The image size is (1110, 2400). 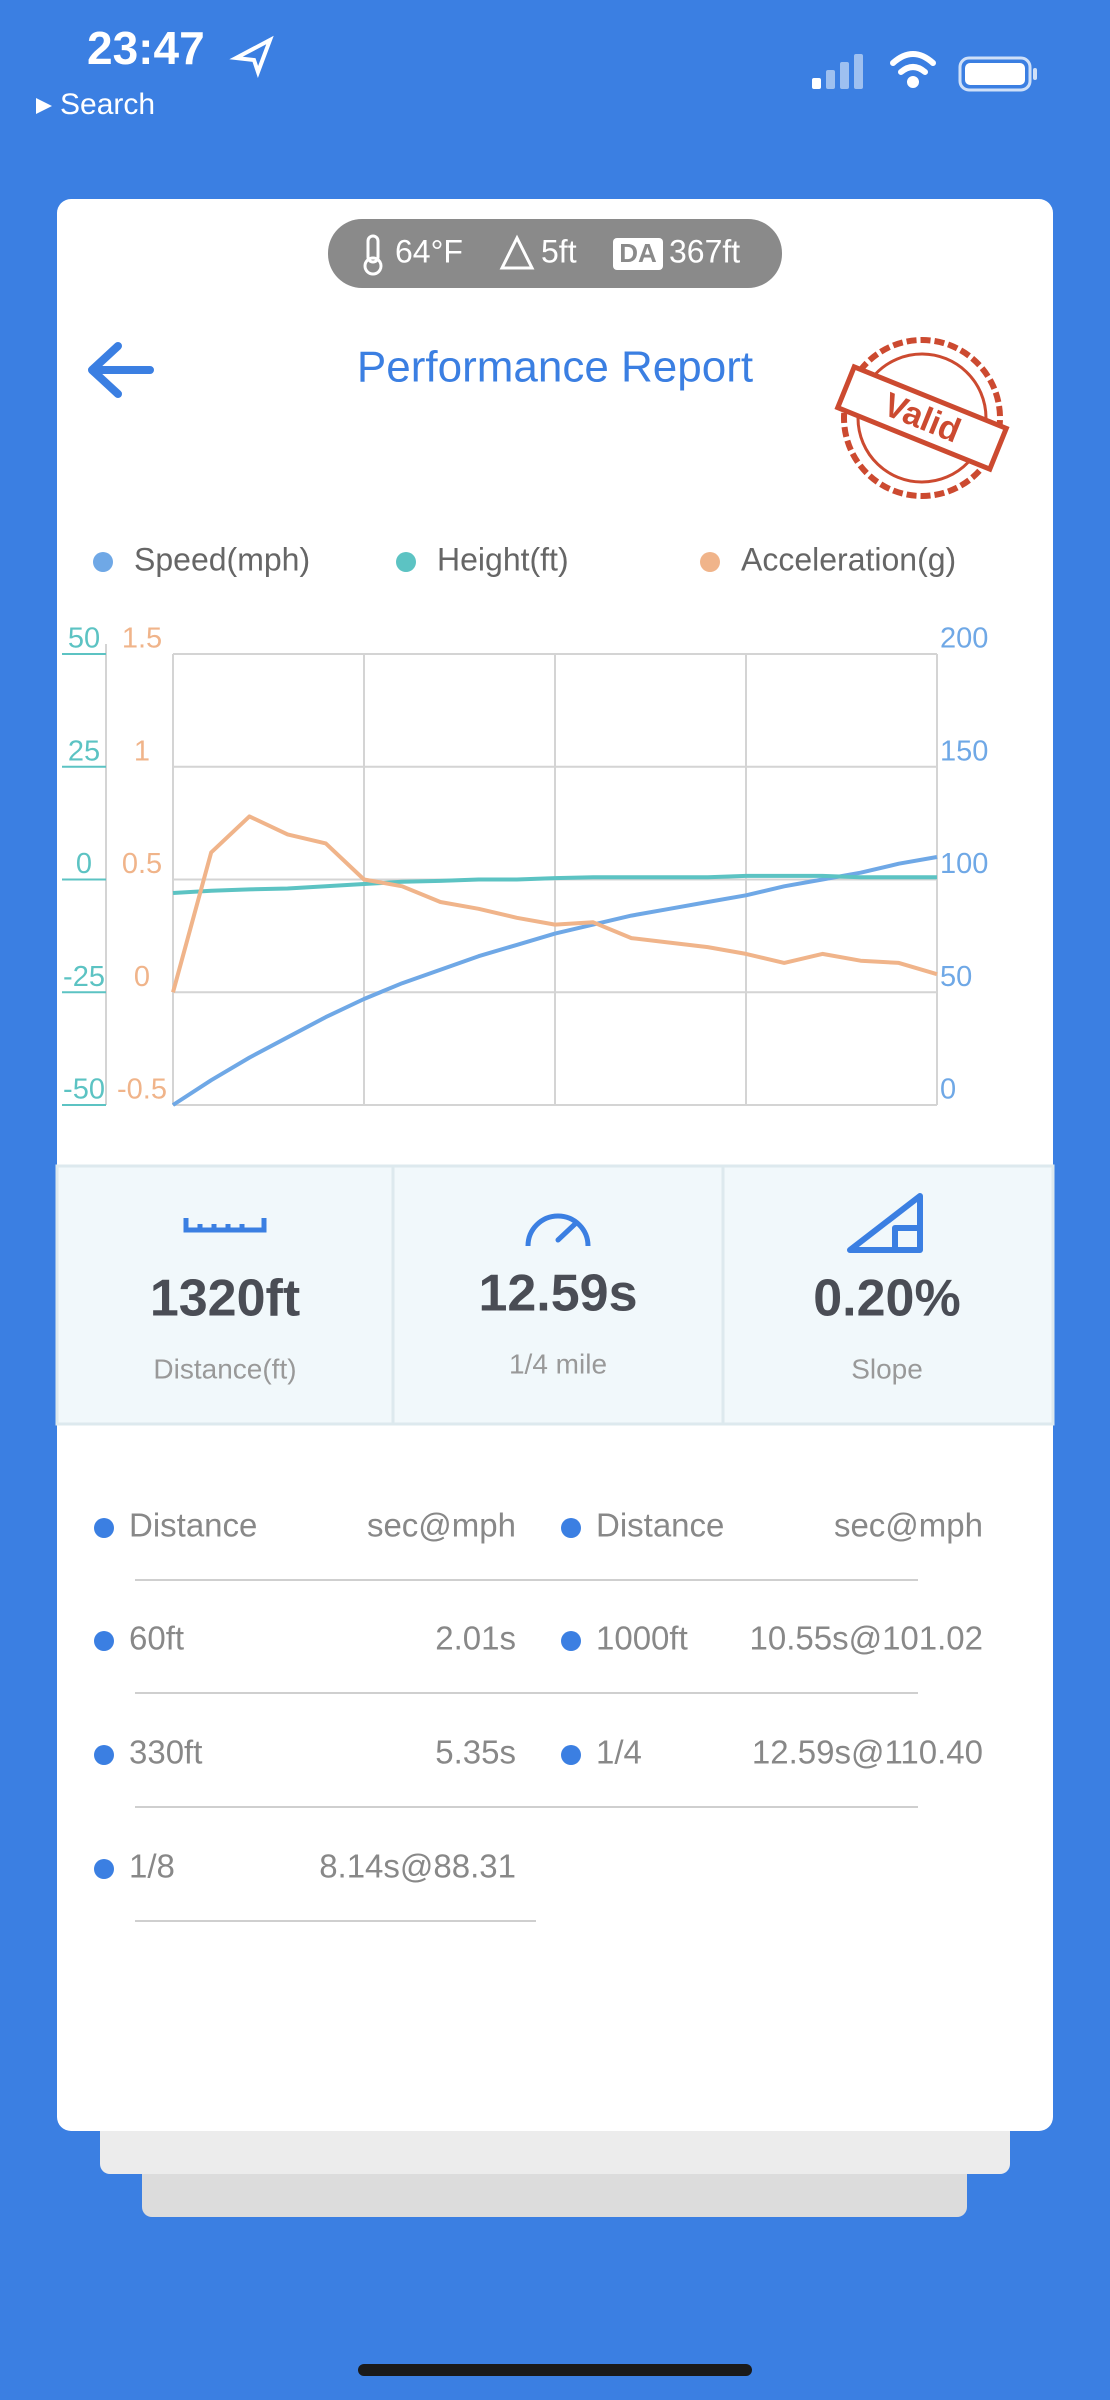 I want to click on stats-panel, so click(x=555, y=1295).